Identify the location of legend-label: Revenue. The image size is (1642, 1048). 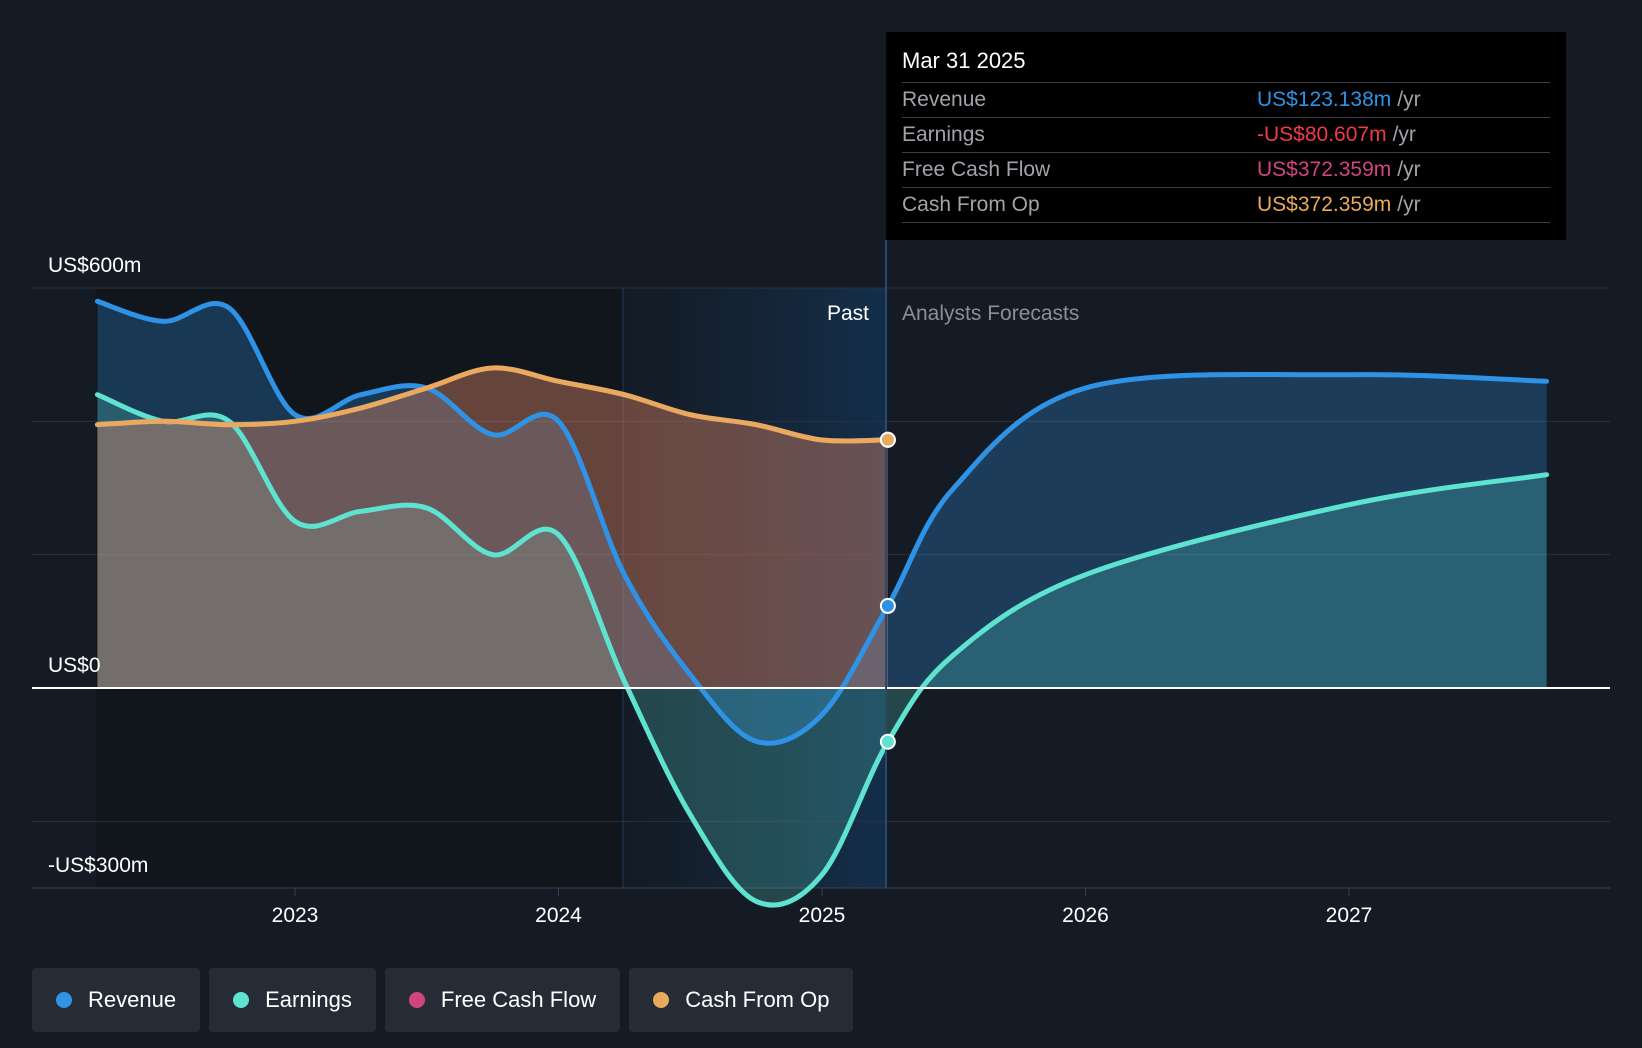
(132, 999).